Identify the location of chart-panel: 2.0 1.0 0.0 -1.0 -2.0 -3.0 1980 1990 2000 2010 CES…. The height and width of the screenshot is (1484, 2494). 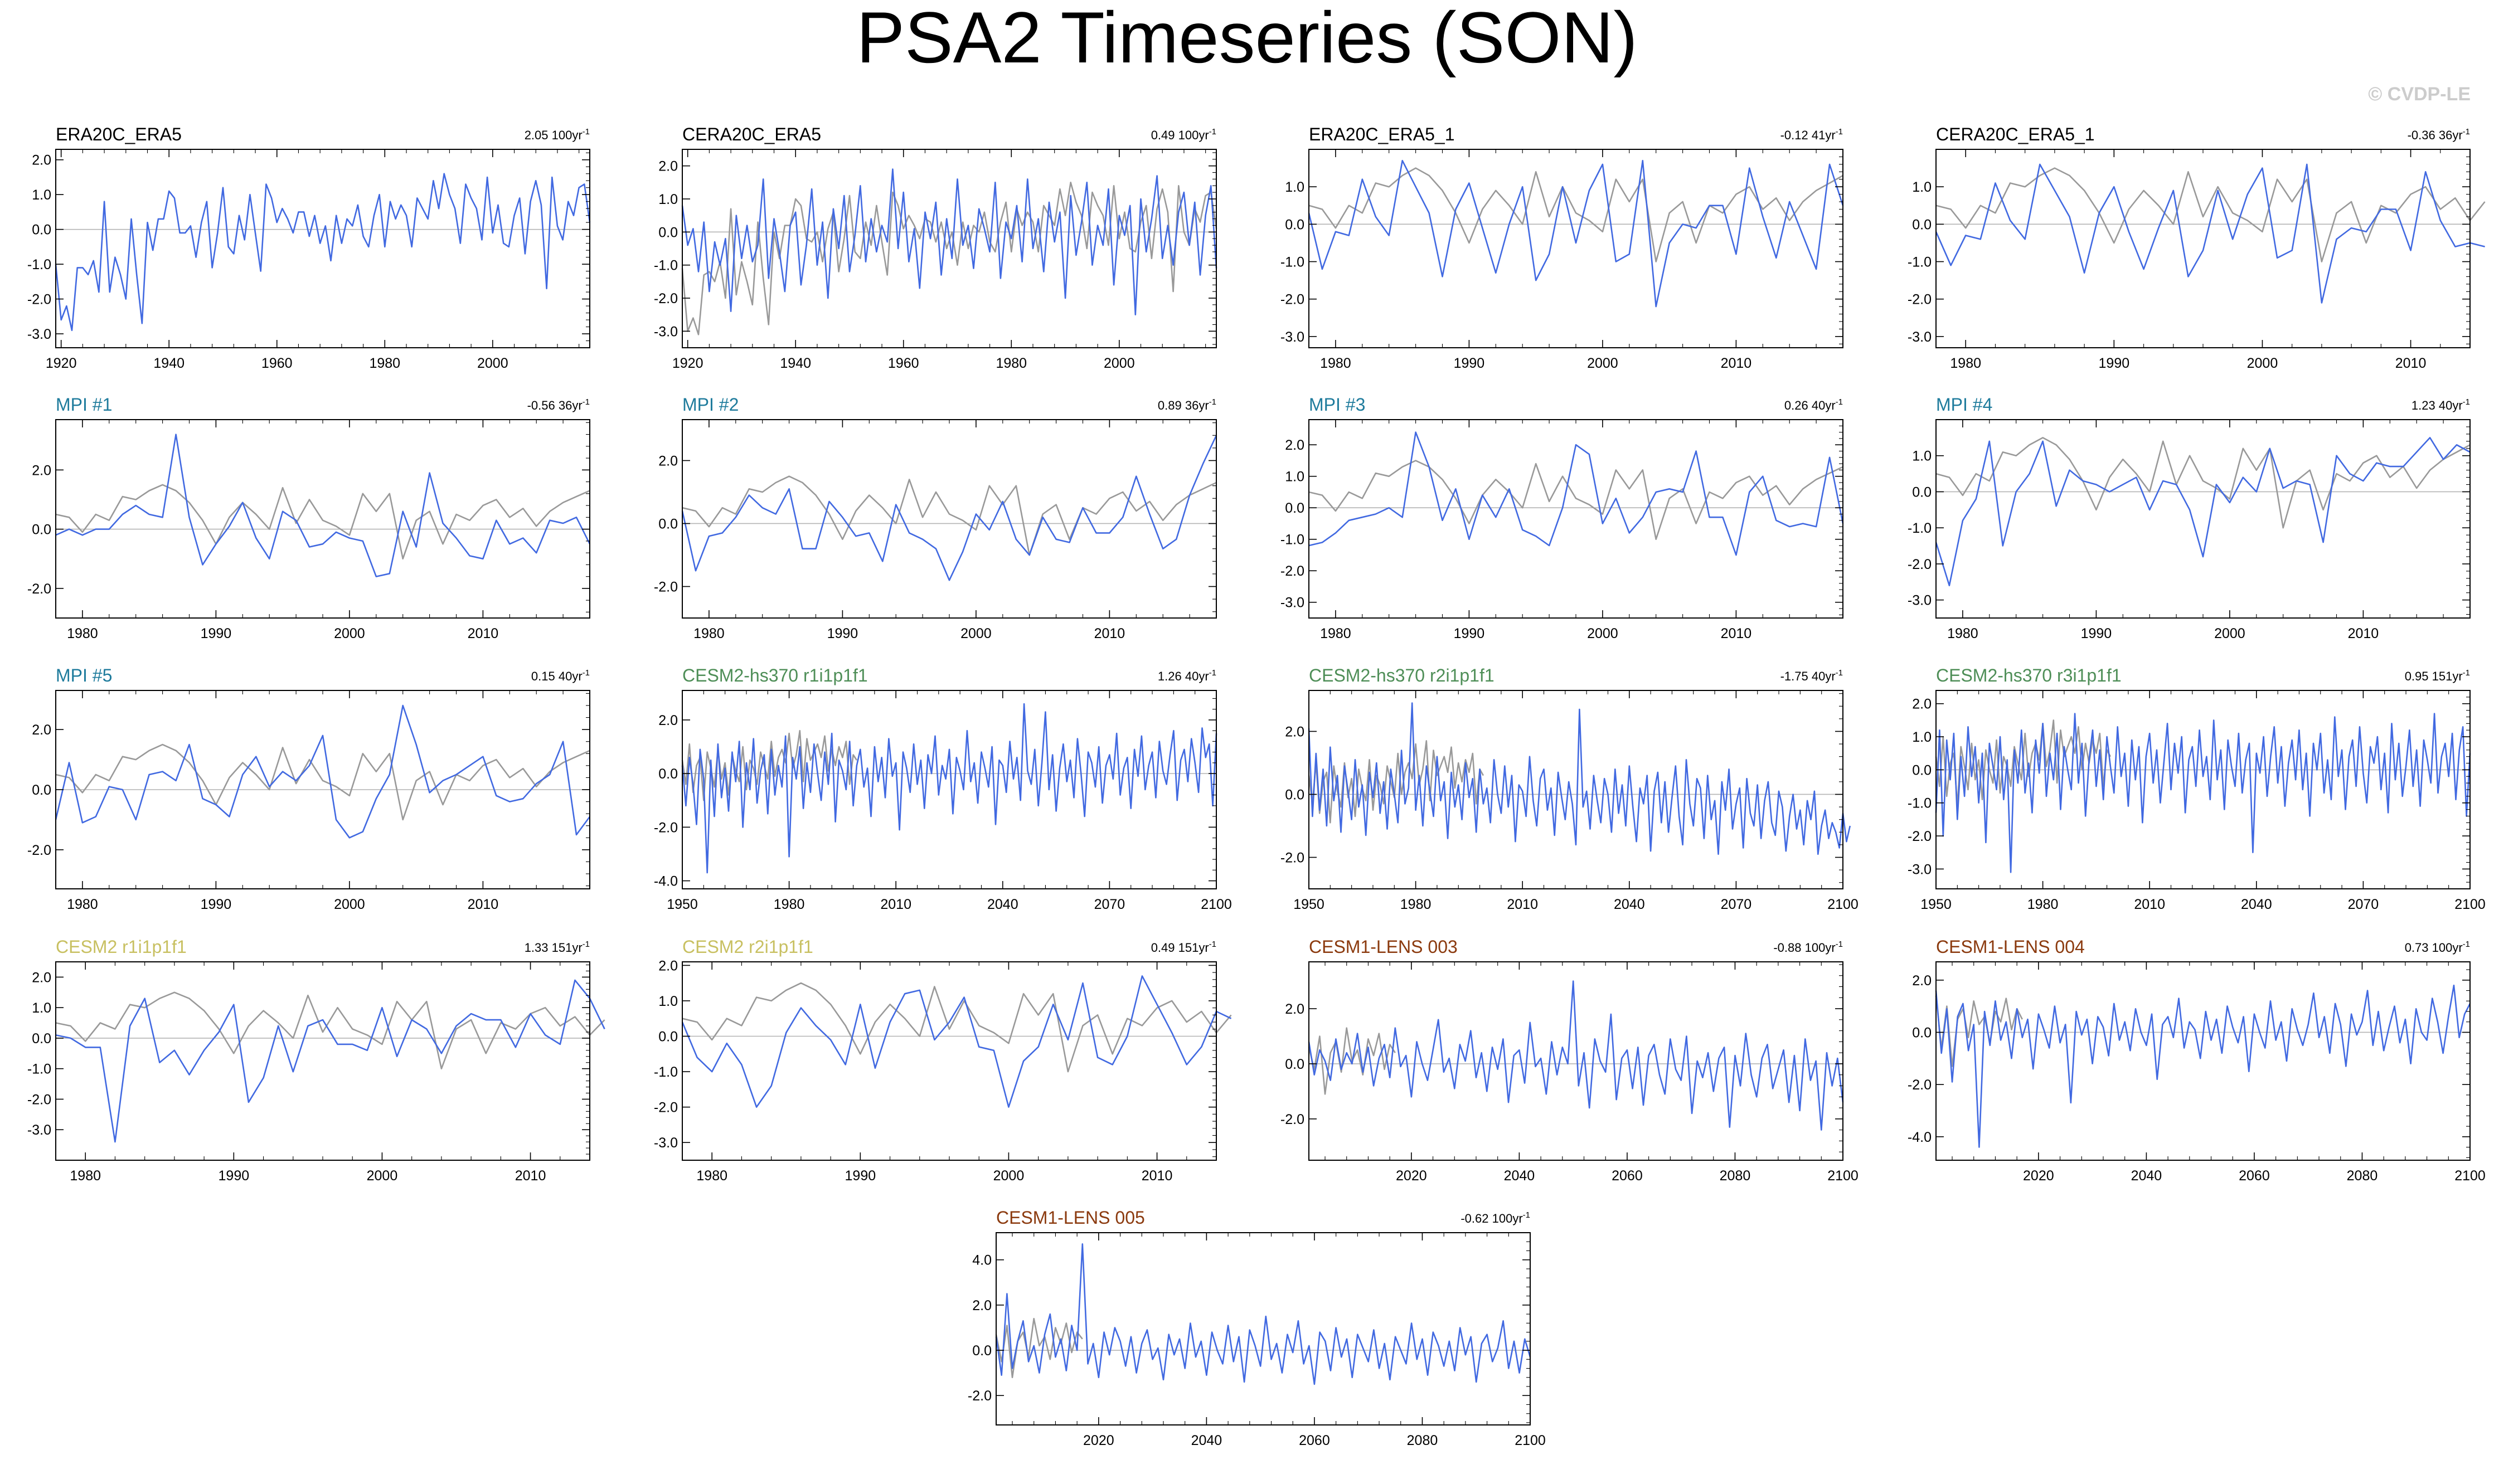
(943, 1060).